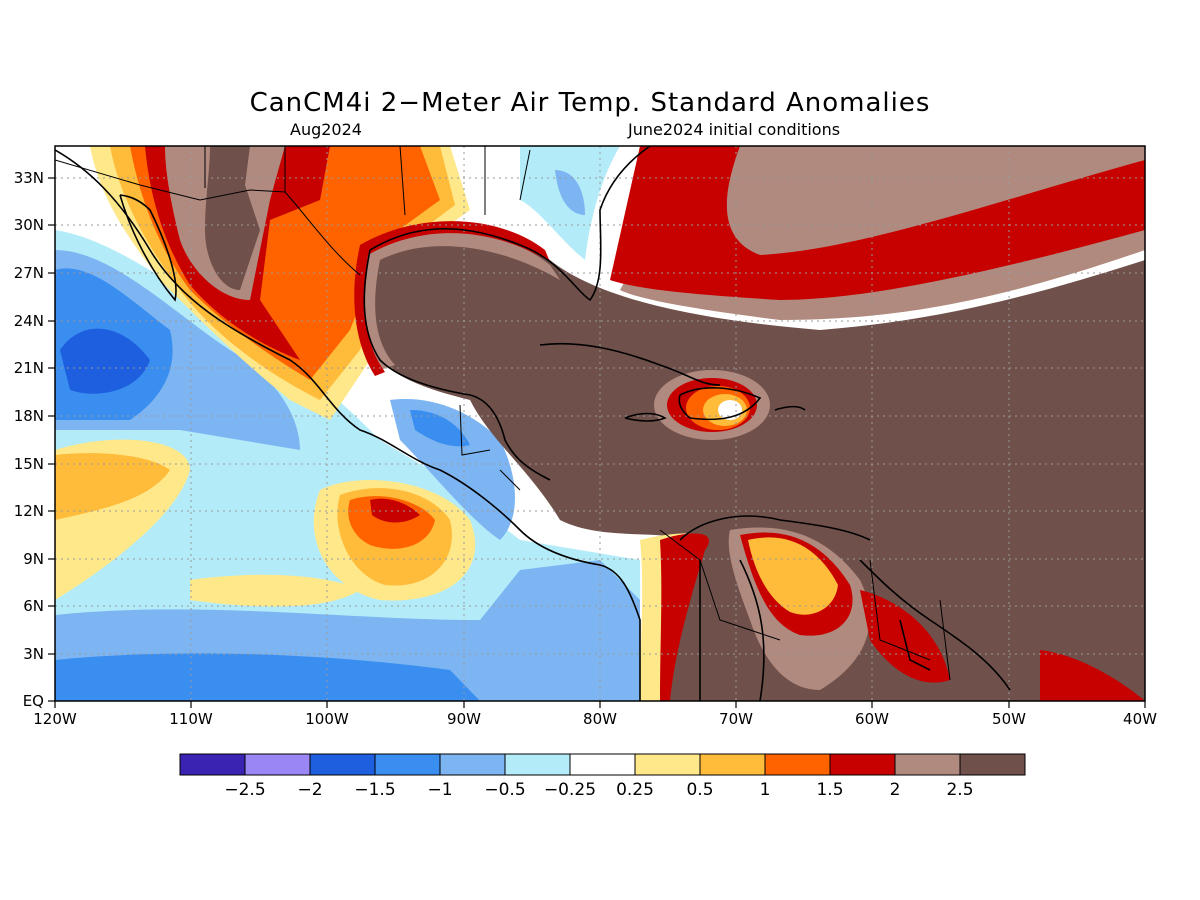 Image resolution: width=1200 pixels, height=900 pixels. Describe the element at coordinates (793, 576) in the screenshot. I see `venezuela-orange` at that location.